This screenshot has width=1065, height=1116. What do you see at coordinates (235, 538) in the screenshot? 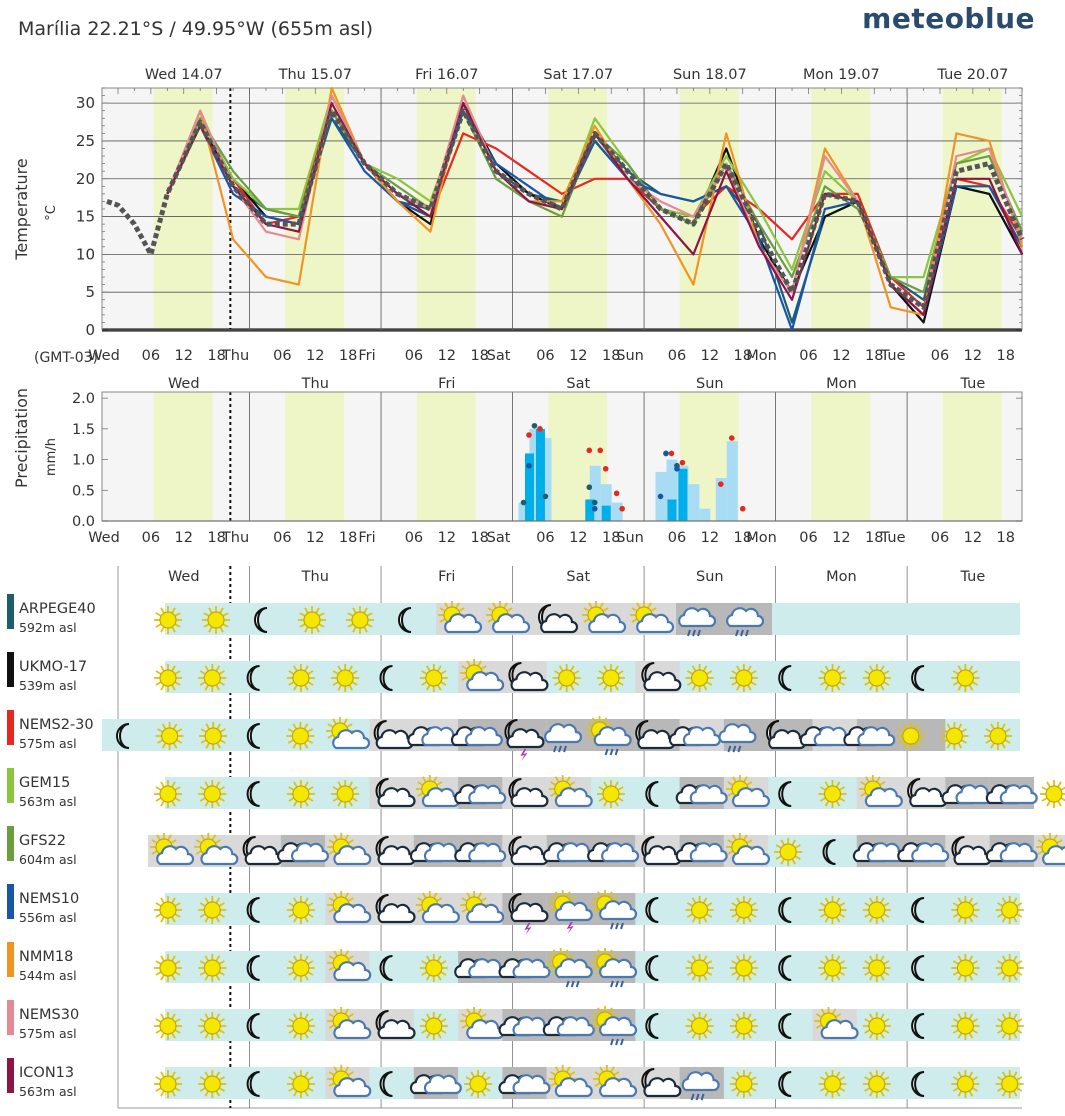
I see `precip-hour-label: Thu` at bounding box center [235, 538].